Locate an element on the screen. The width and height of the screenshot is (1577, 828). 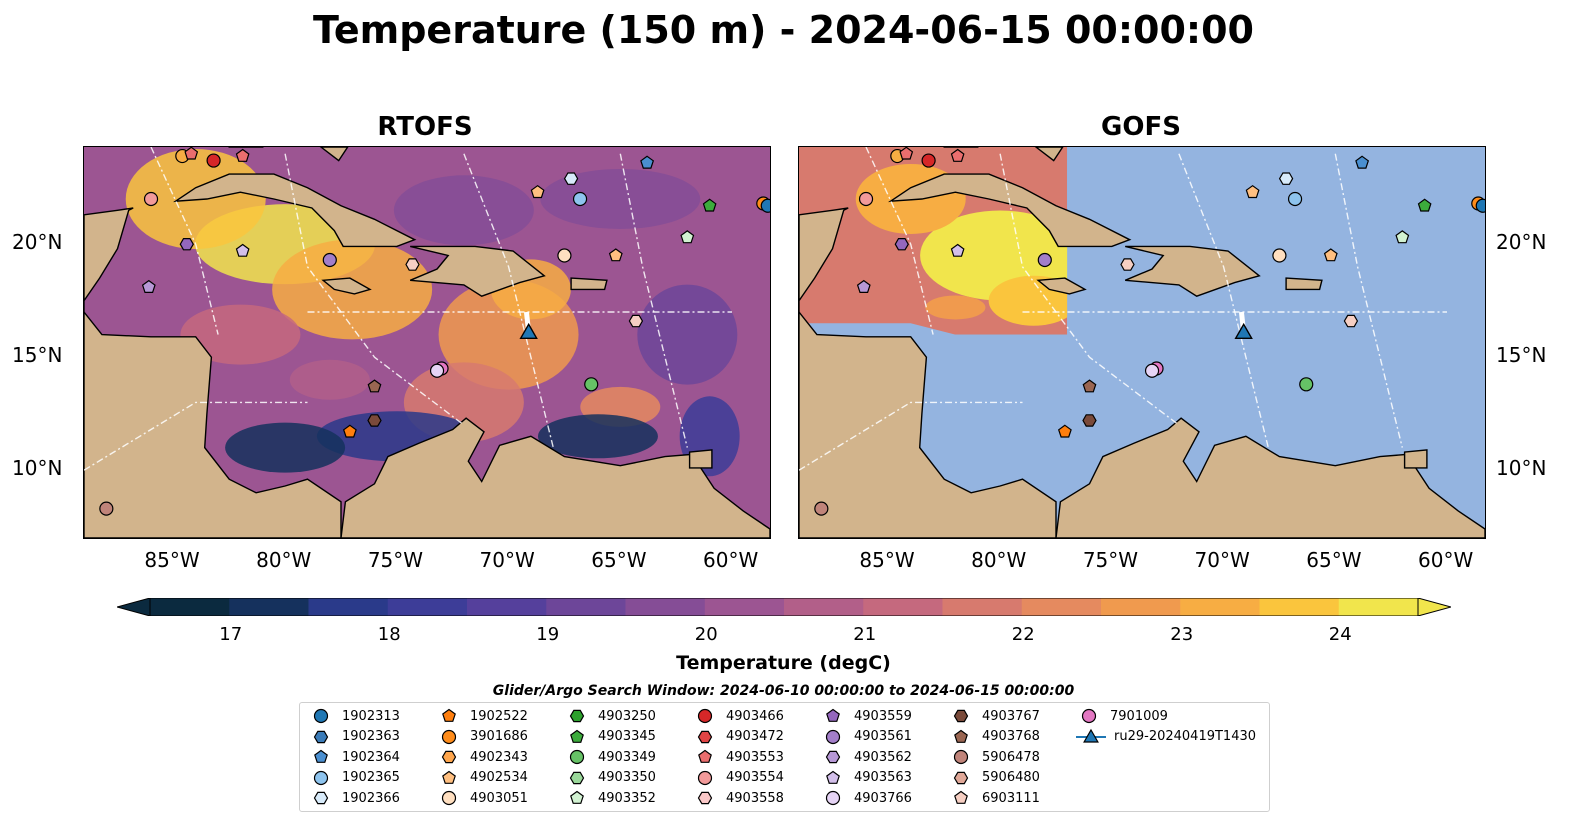
legend-label: 4903250 is located at coordinates (627, 716).